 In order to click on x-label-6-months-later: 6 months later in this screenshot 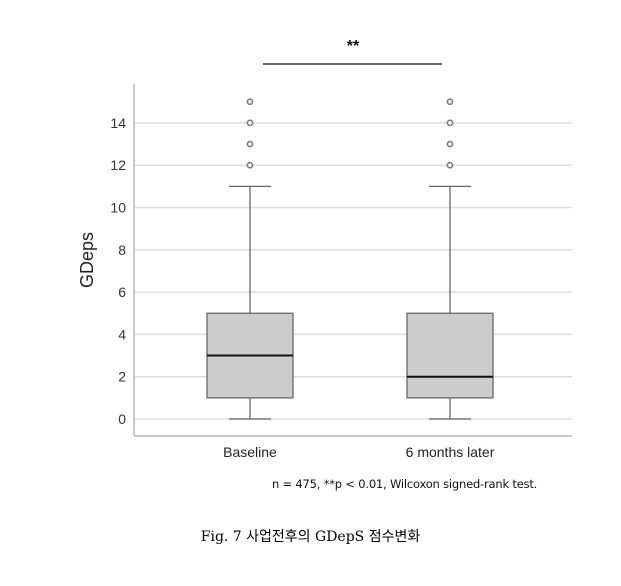, I will do `click(450, 452)`.